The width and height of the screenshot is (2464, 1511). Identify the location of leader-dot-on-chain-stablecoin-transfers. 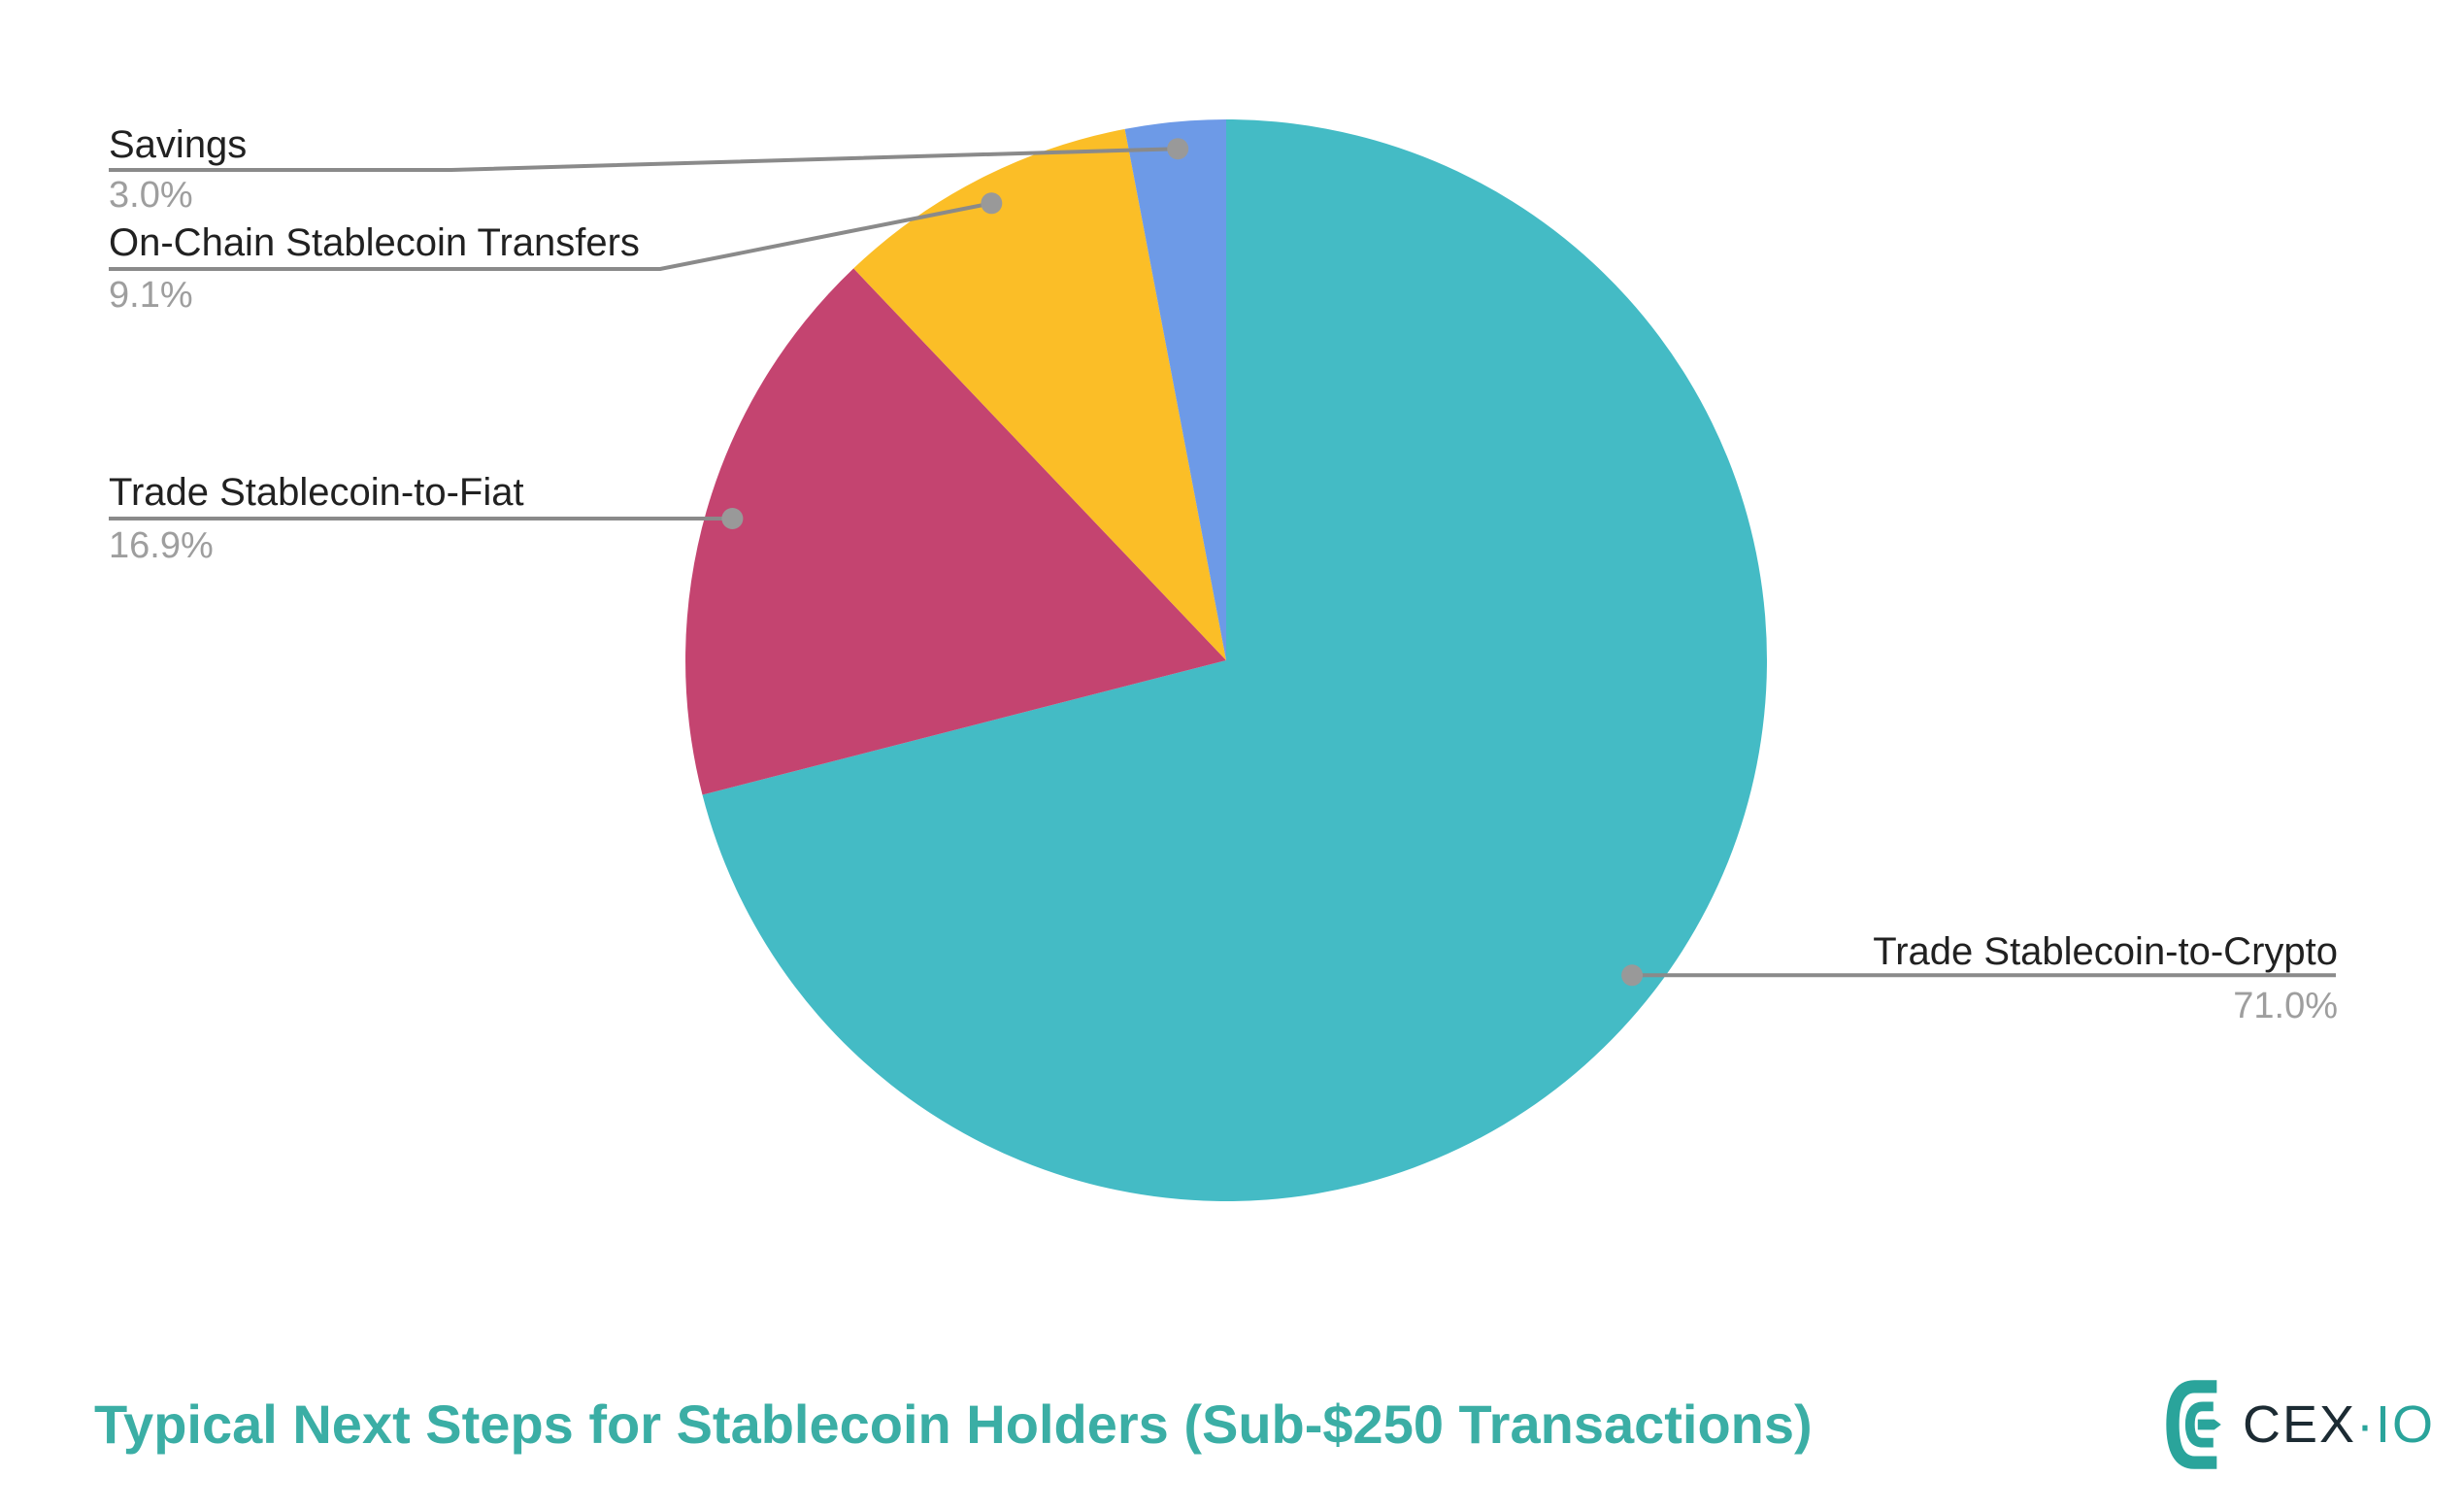
(992, 203).